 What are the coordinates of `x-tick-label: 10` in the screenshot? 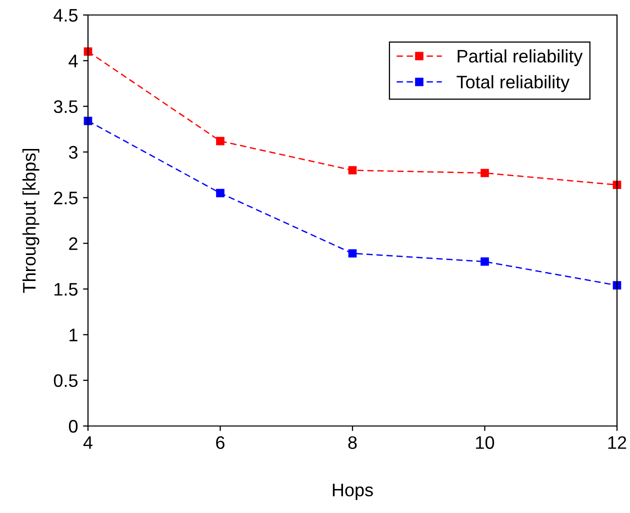 It's located at (485, 442).